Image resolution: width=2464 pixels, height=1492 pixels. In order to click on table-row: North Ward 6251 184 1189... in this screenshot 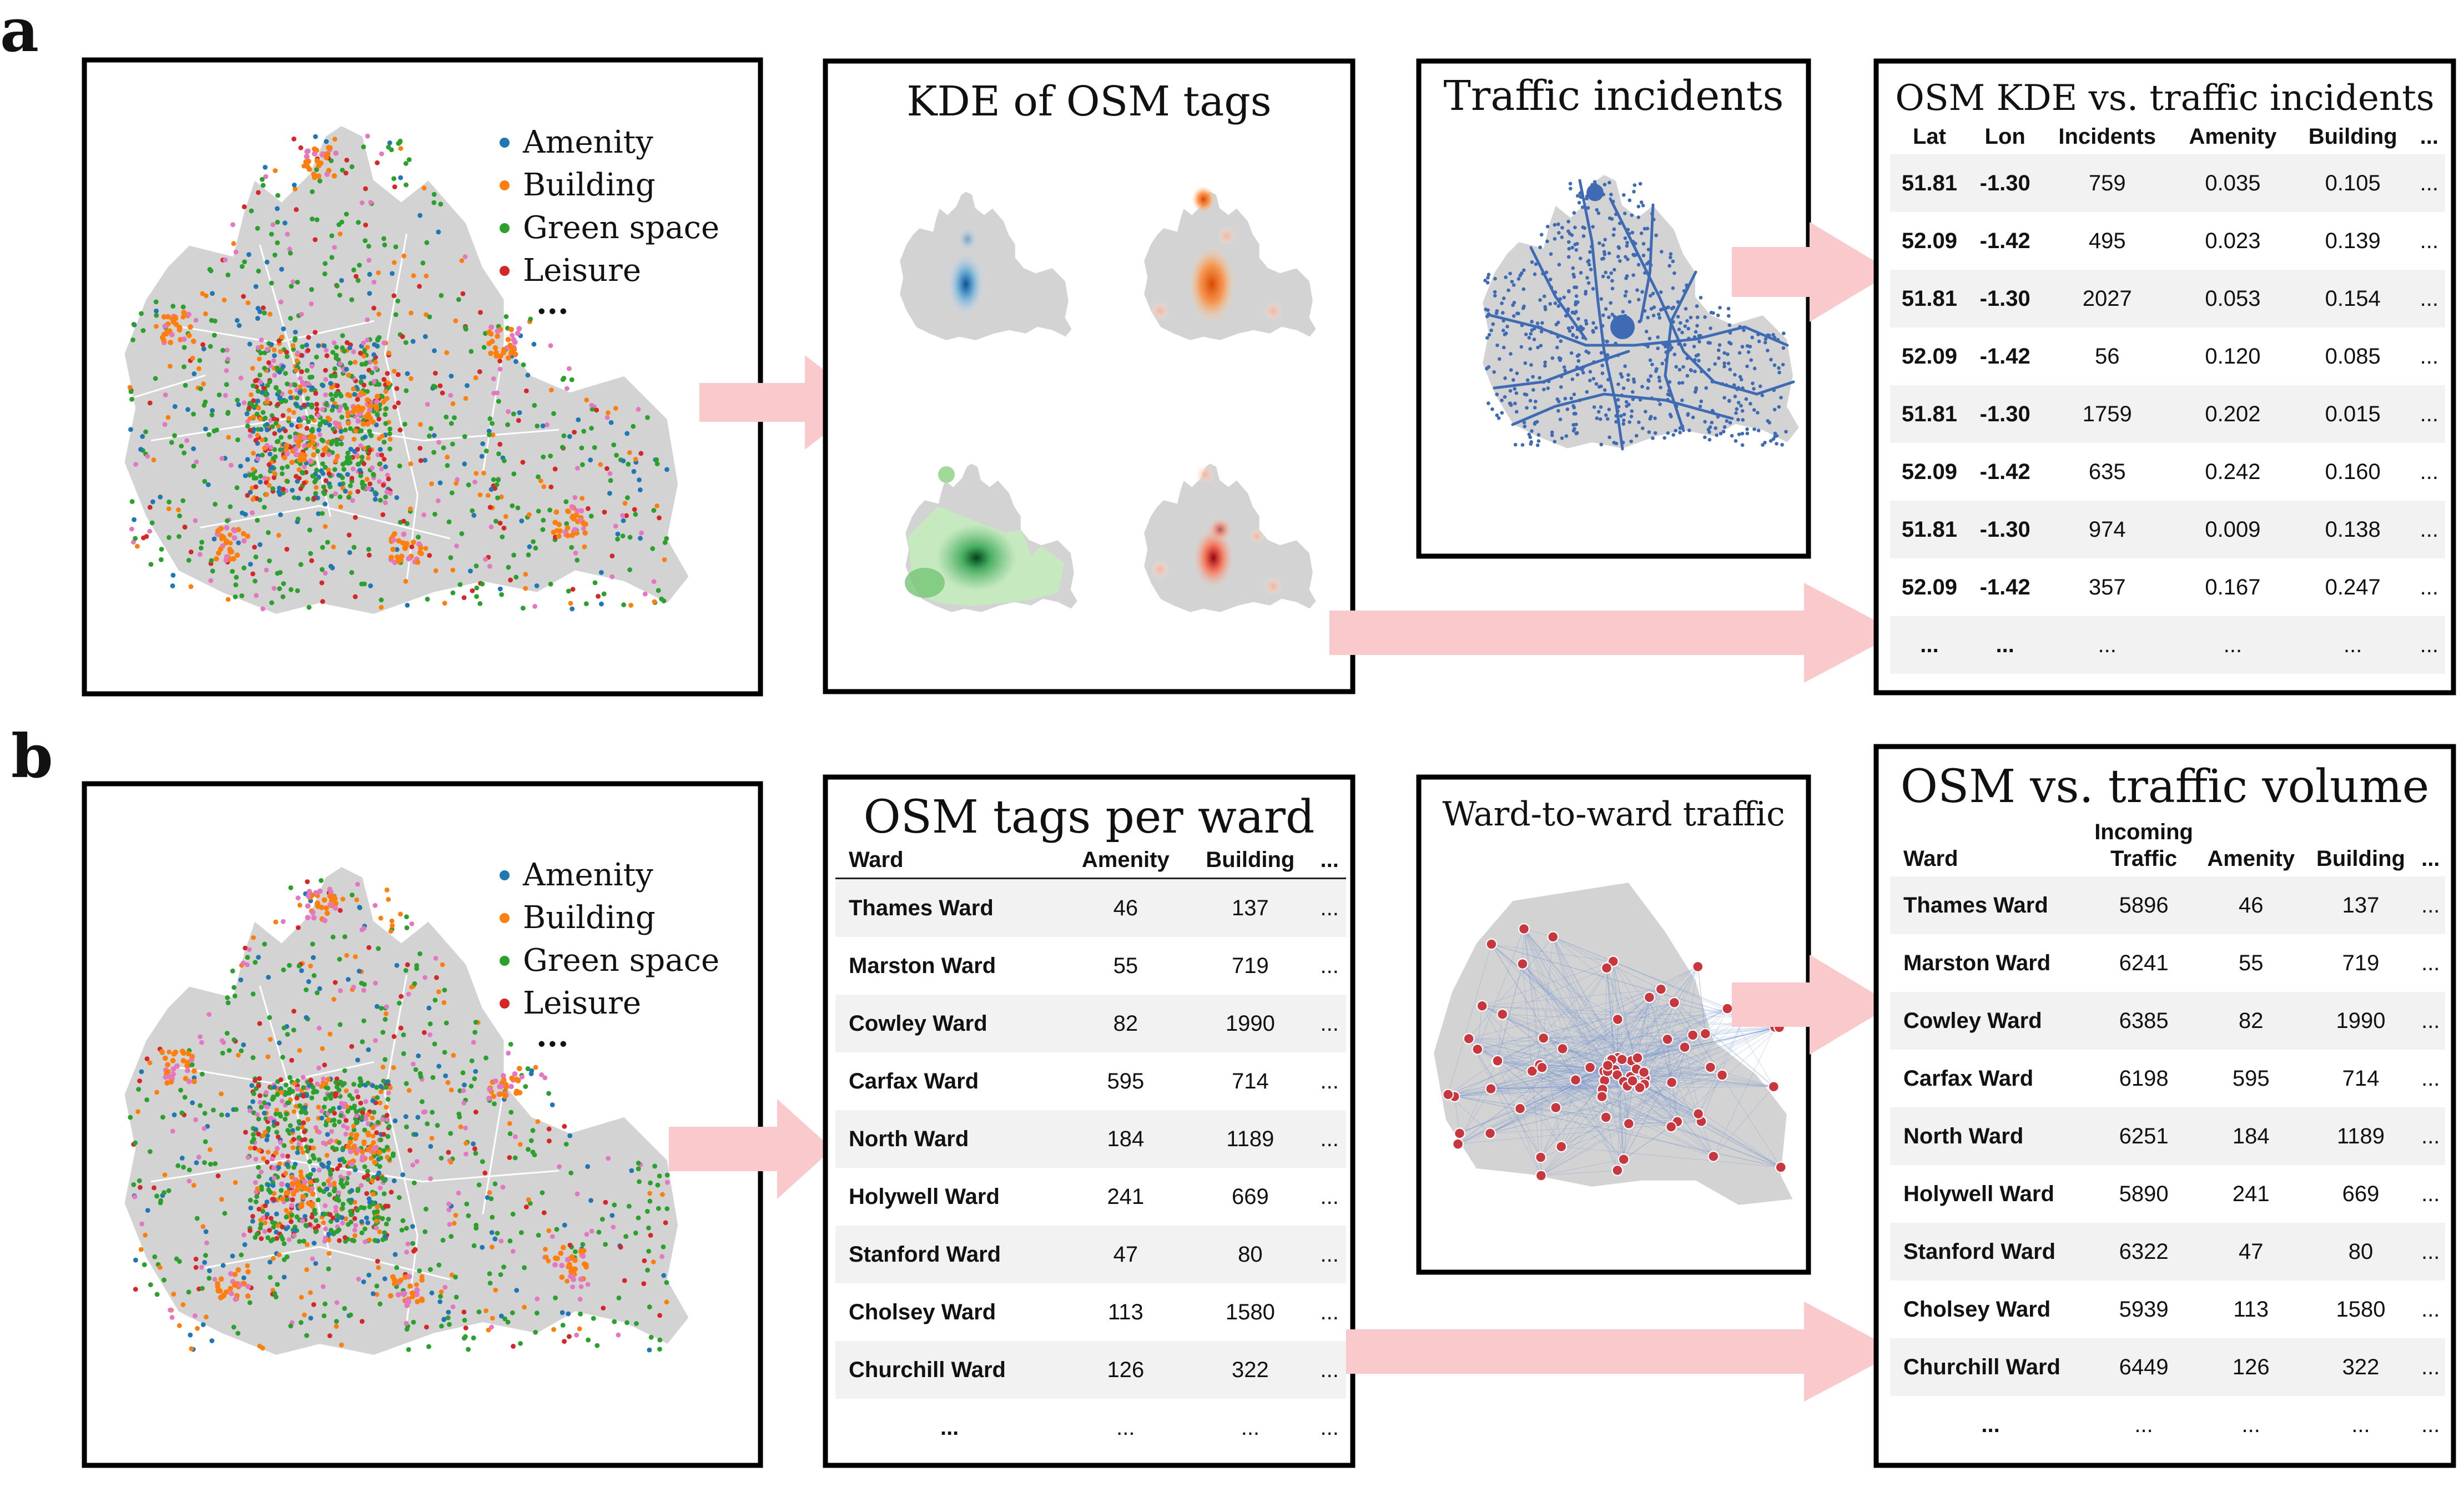, I will do `click(2167, 1136)`.